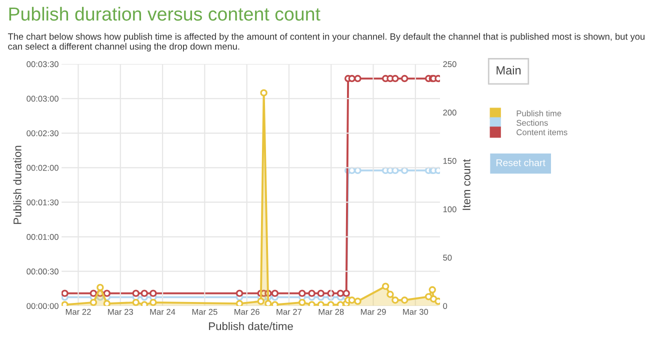 The width and height of the screenshot is (648, 348). Describe the element at coordinates (164, 13) in the screenshot. I see `chart-title: Publish duration versus content count` at that location.